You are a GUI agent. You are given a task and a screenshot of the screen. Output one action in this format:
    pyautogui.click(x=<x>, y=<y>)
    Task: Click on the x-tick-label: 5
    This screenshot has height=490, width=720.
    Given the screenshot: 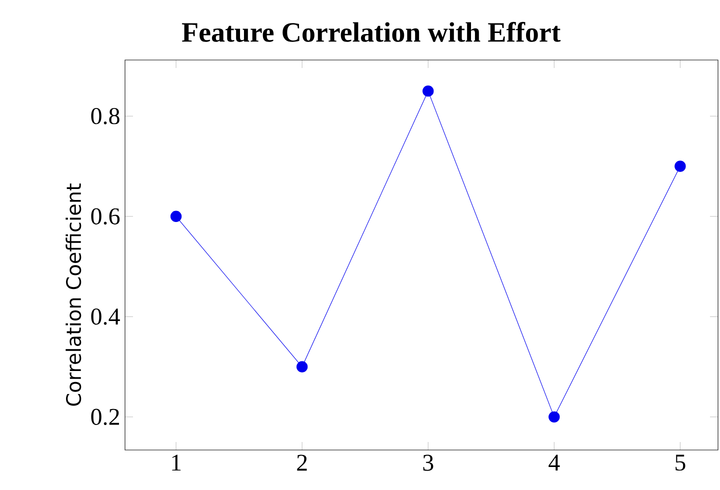 What is the action you would take?
    pyautogui.click(x=681, y=462)
    